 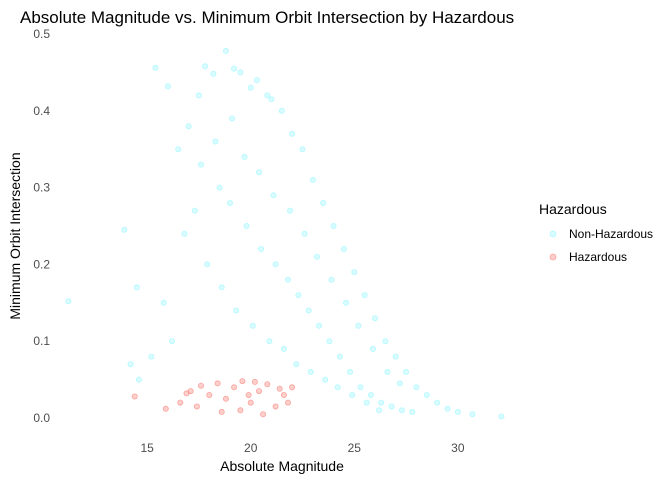 What do you see at coordinates (41, 188) in the screenshot?
I see `y-tick-label: 0.3` at bounding box center [41, 188].